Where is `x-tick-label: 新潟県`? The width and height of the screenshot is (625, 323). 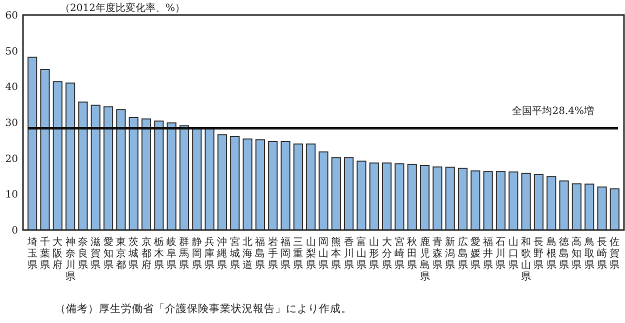
x-tick-label: 新潟県 is located at coordinates (450, 253).